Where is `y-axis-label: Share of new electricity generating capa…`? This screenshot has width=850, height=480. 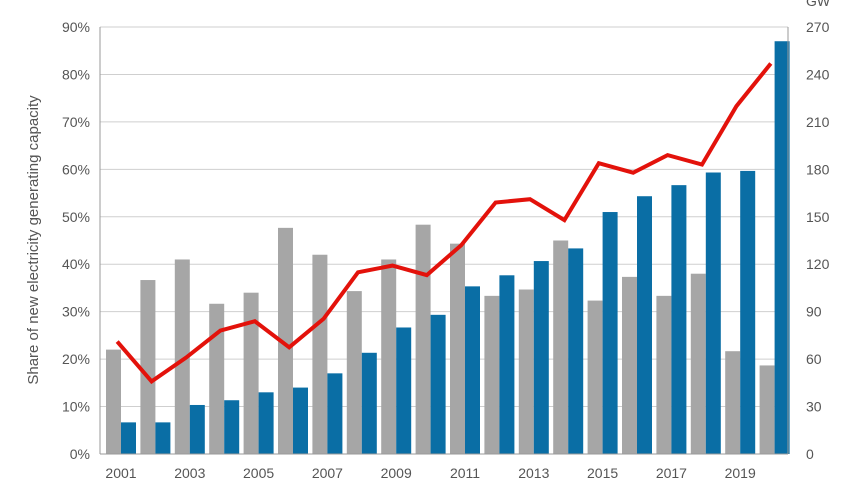 y-axis-label: Share of new electricity generating capa… is located at coordinates (33, 240).